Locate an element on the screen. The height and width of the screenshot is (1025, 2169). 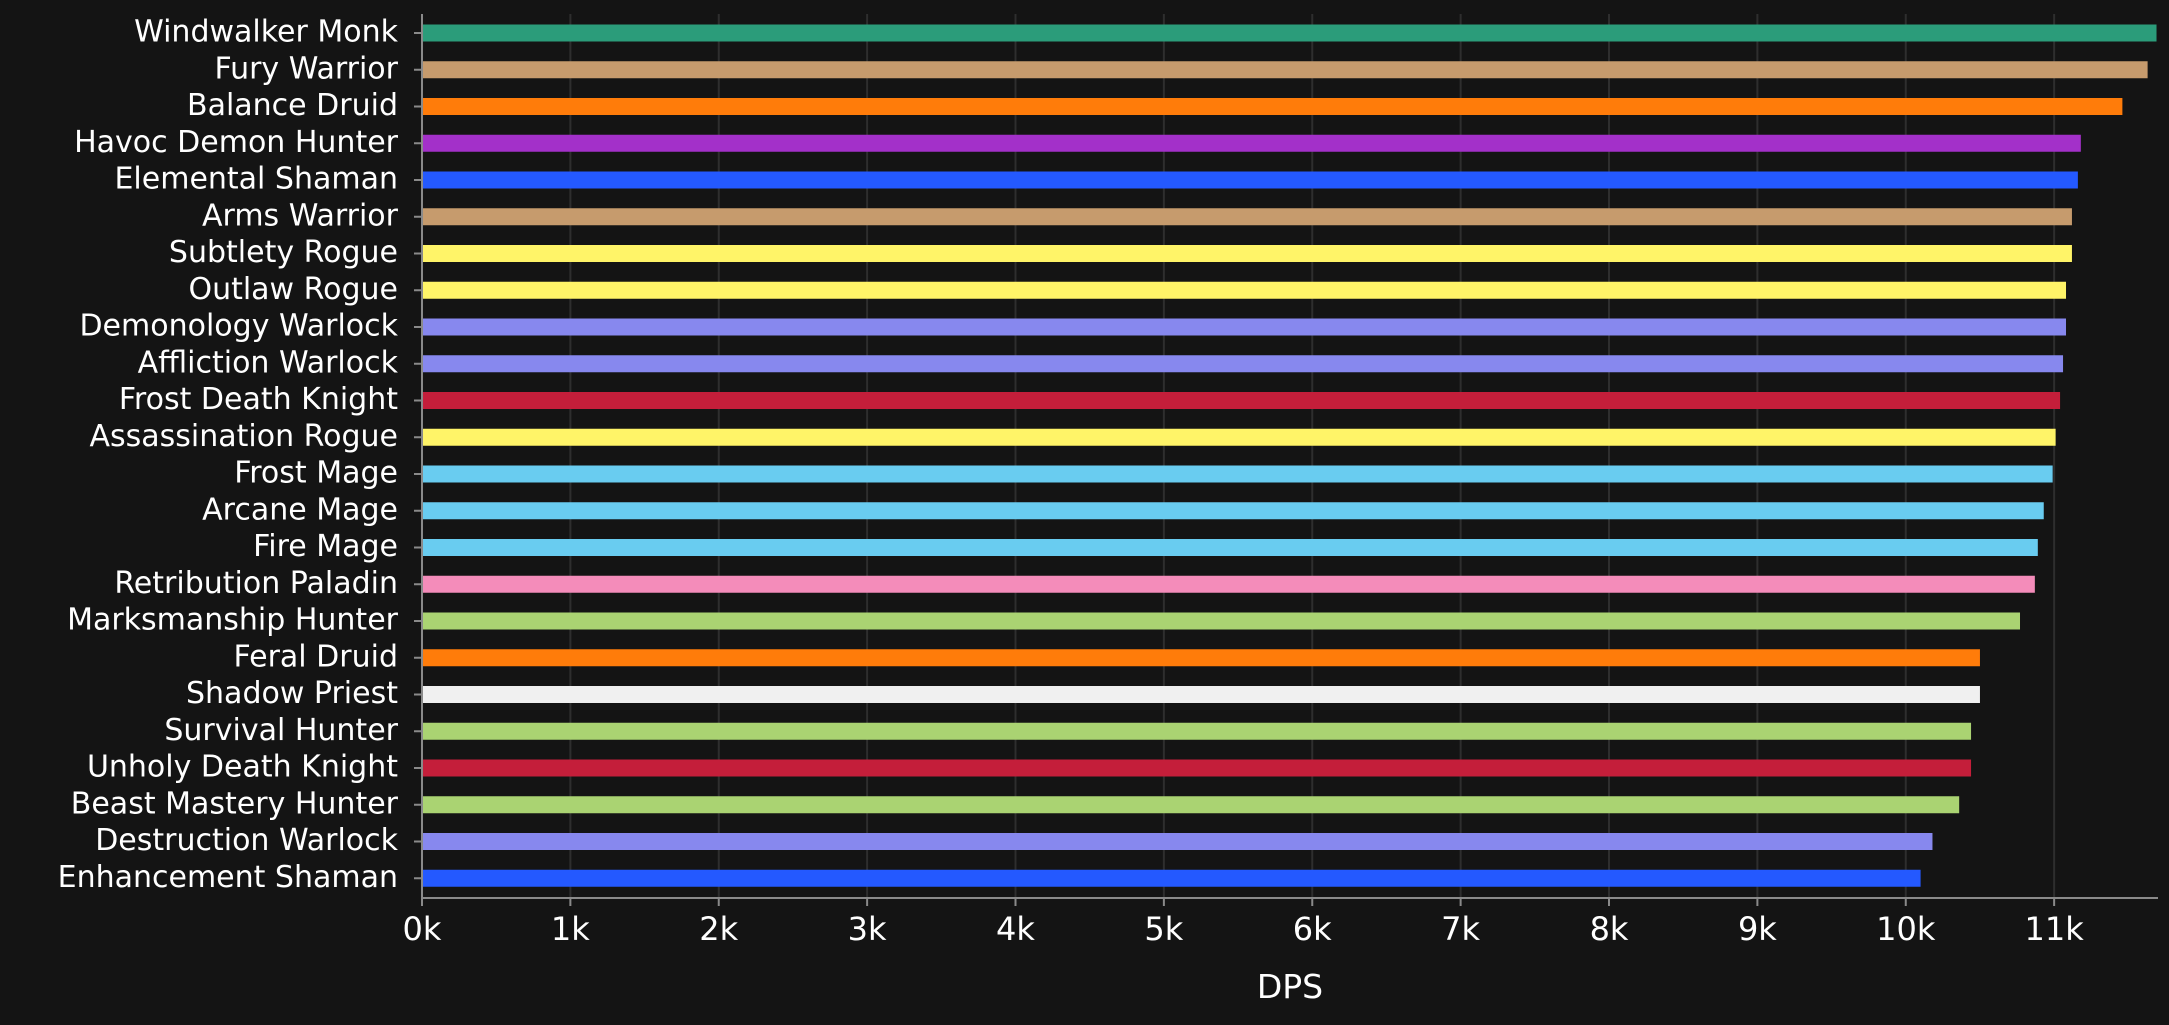
category-label: Feral Druid is located at coordinates (316, 656).